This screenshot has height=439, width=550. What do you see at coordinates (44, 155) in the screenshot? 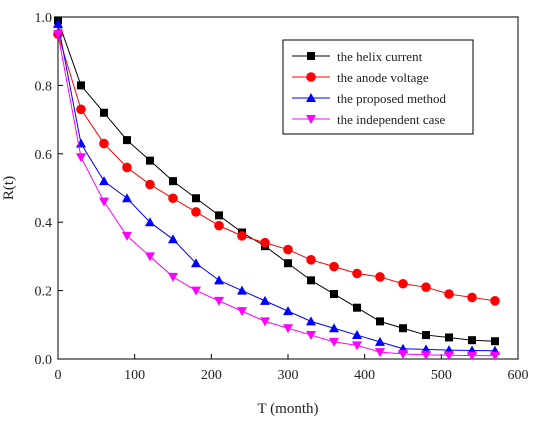
I see `y-tick-label: 0.6` at bounding box center [44, 155].